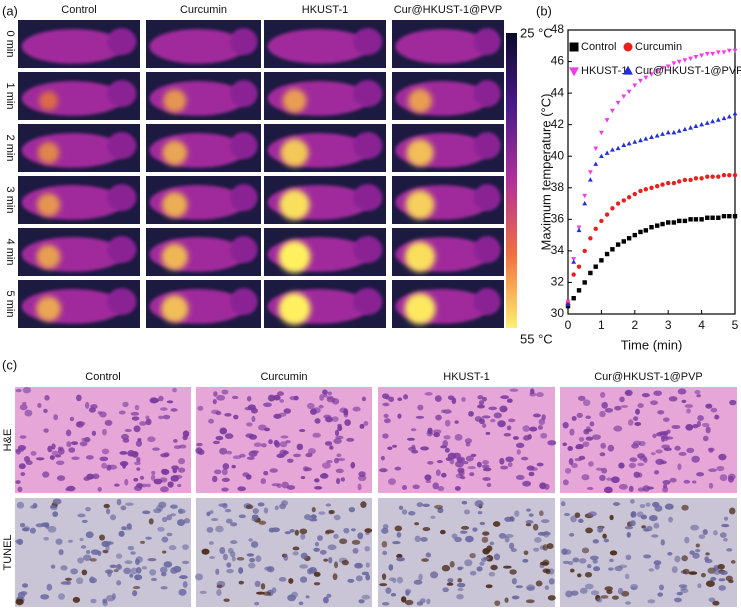 This screenshot has width=741, height=611. I want to click on mouse-body, so click(73, 46).